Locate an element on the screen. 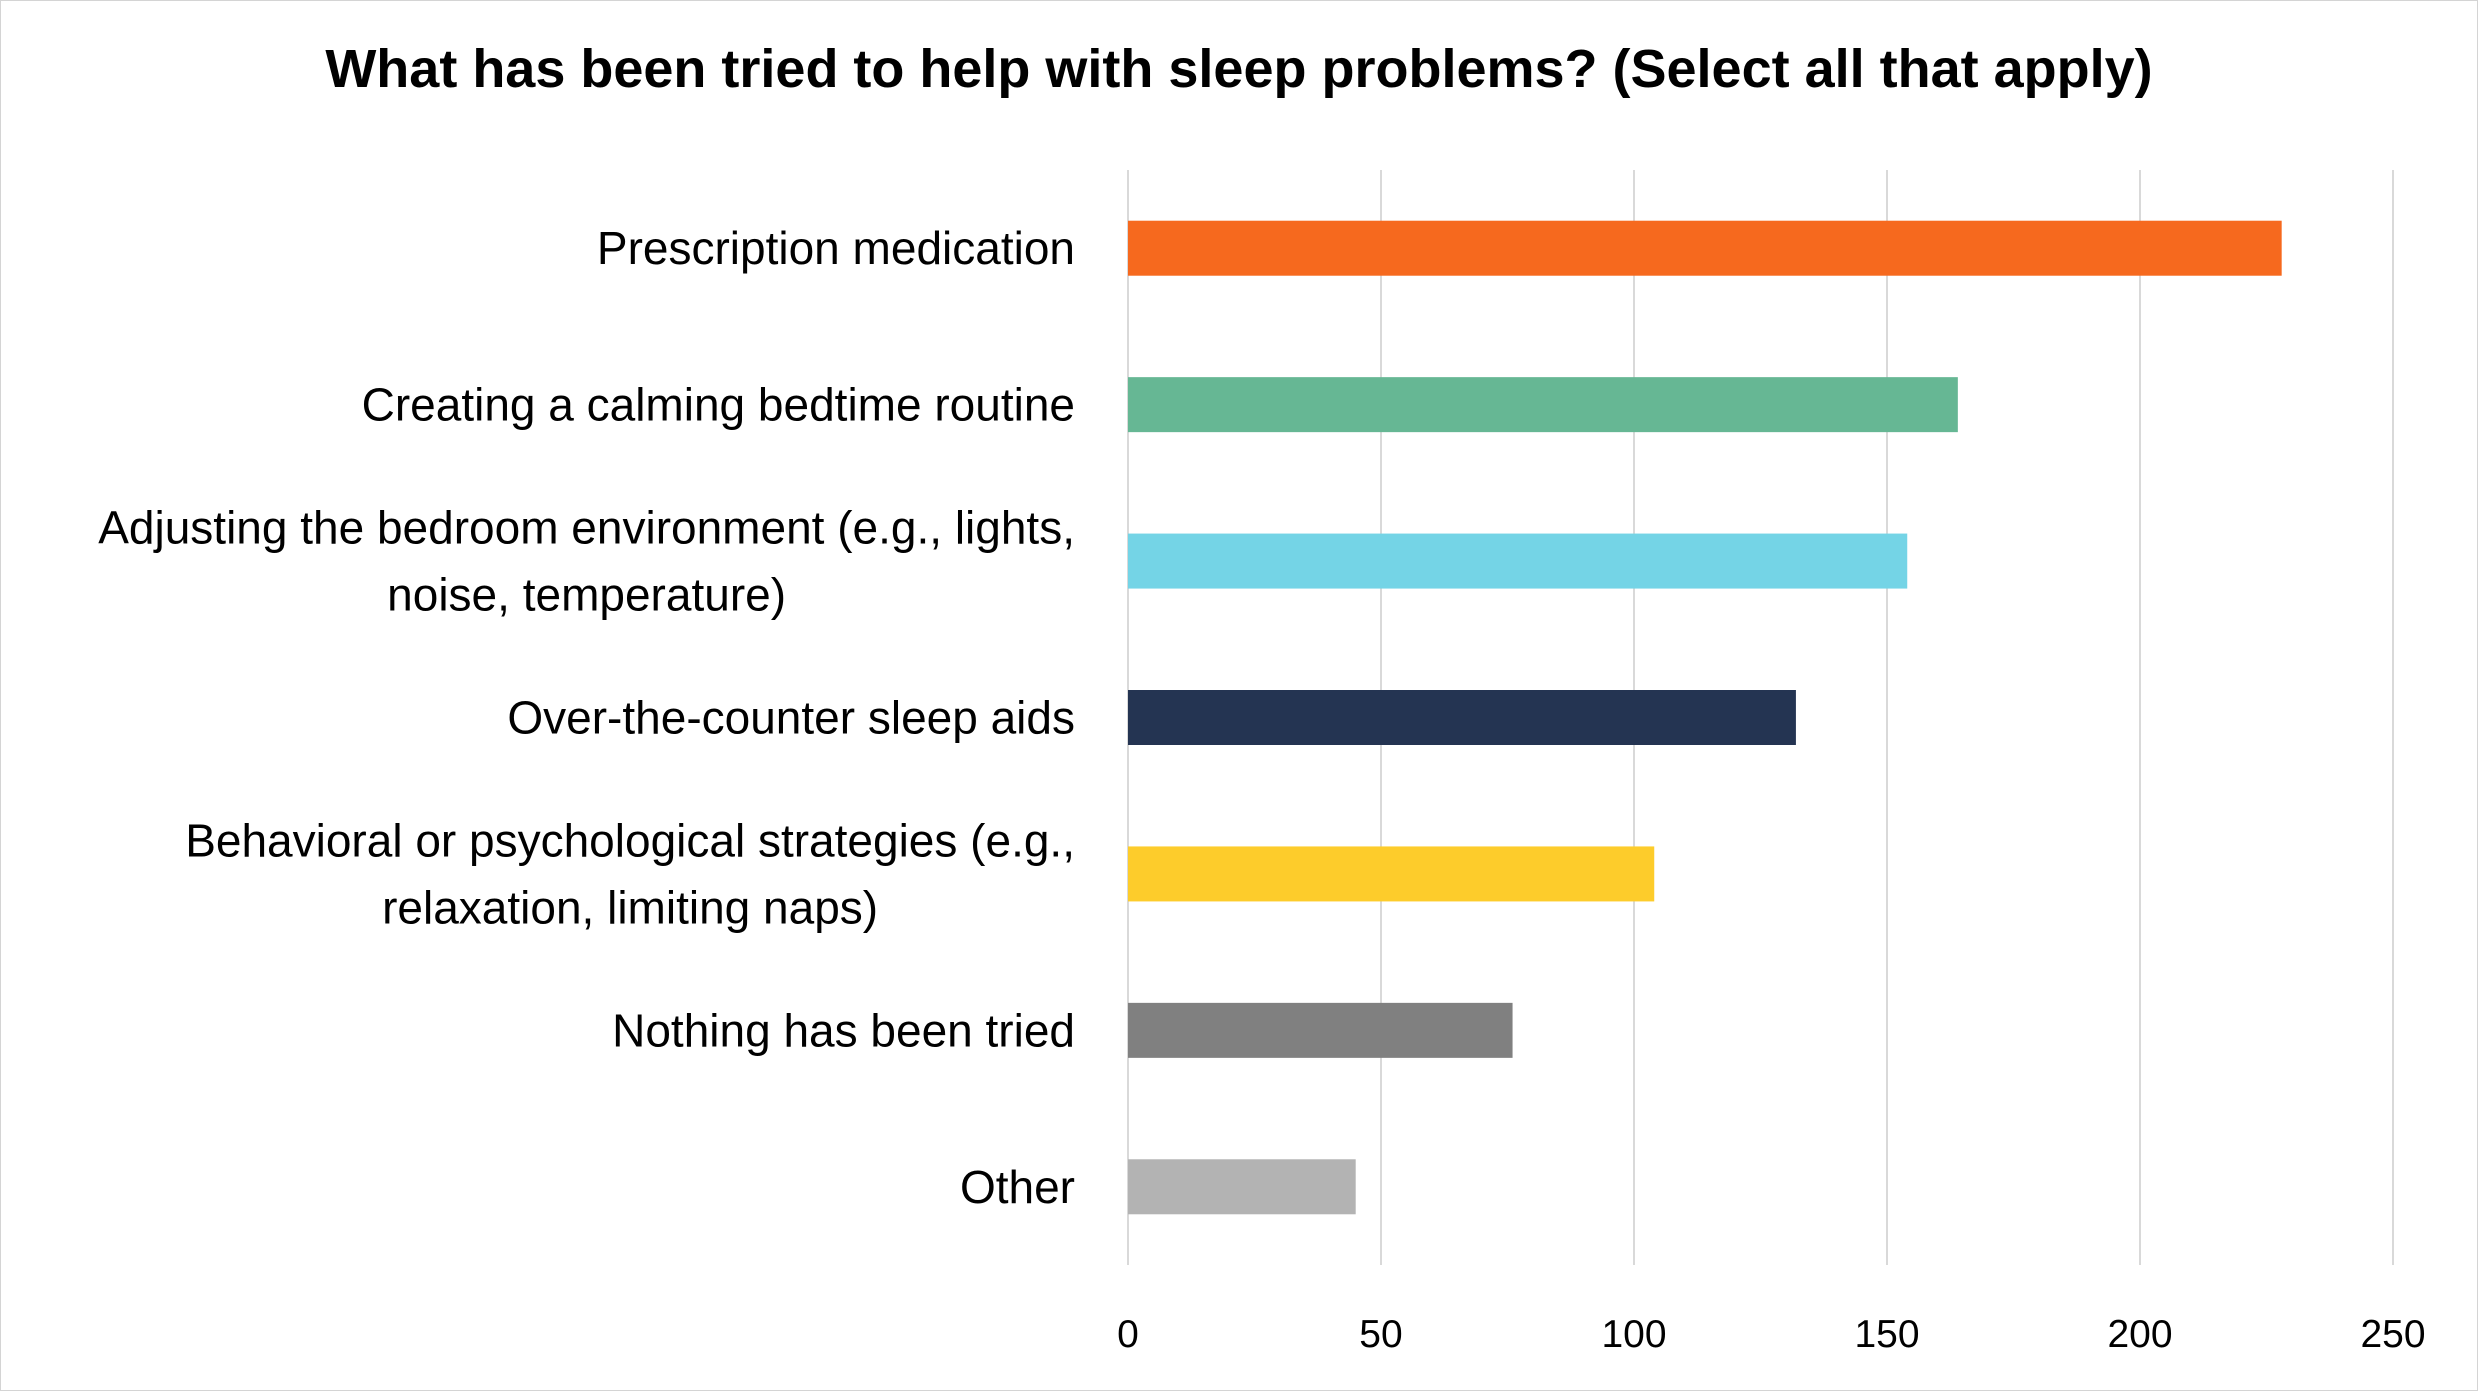 The height and width of the screenshot is (1391, 2478). x-tick-label: 200 is located at coordinates (2139, 1334).